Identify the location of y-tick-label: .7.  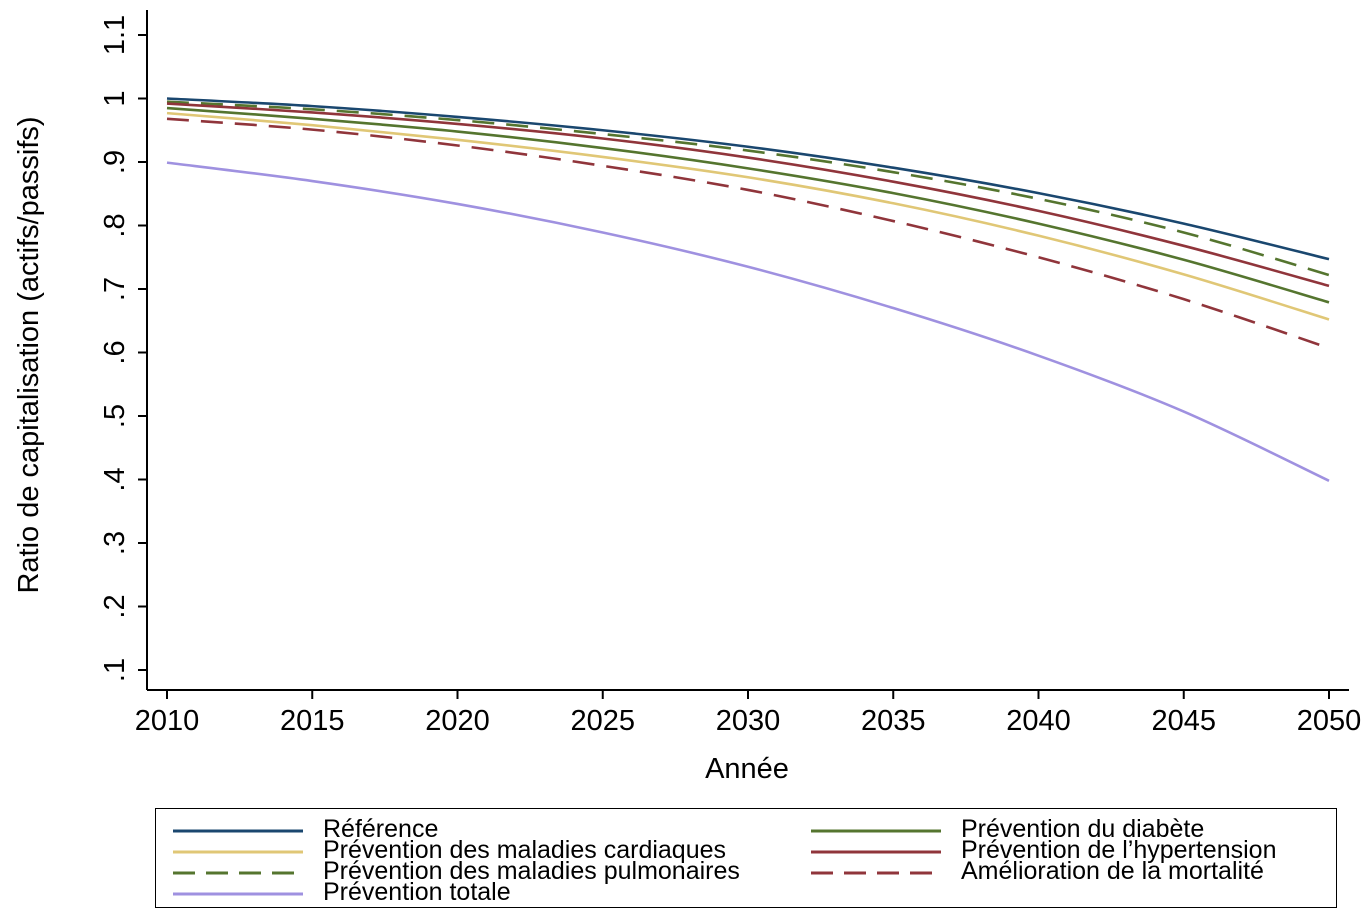
(115, 289).